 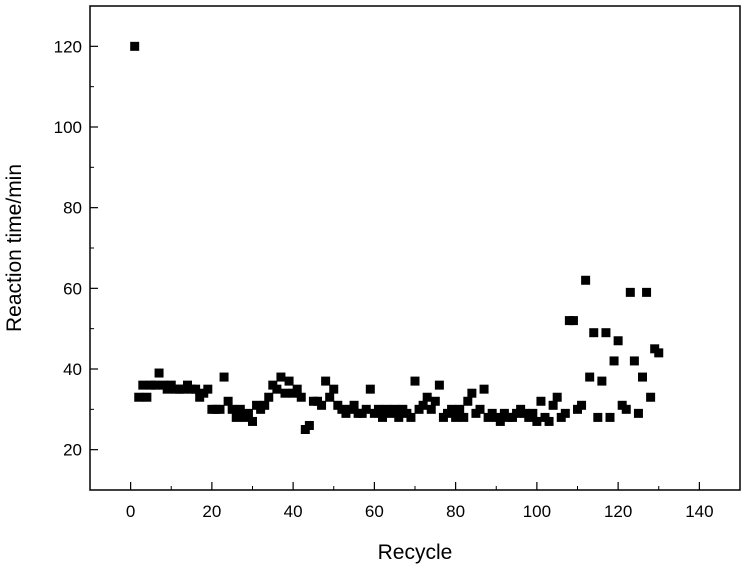 What do you see at coordinates (537, 511) in the screenshot?
I see `x-tick-label: 100` at bounding box center [537, 511].